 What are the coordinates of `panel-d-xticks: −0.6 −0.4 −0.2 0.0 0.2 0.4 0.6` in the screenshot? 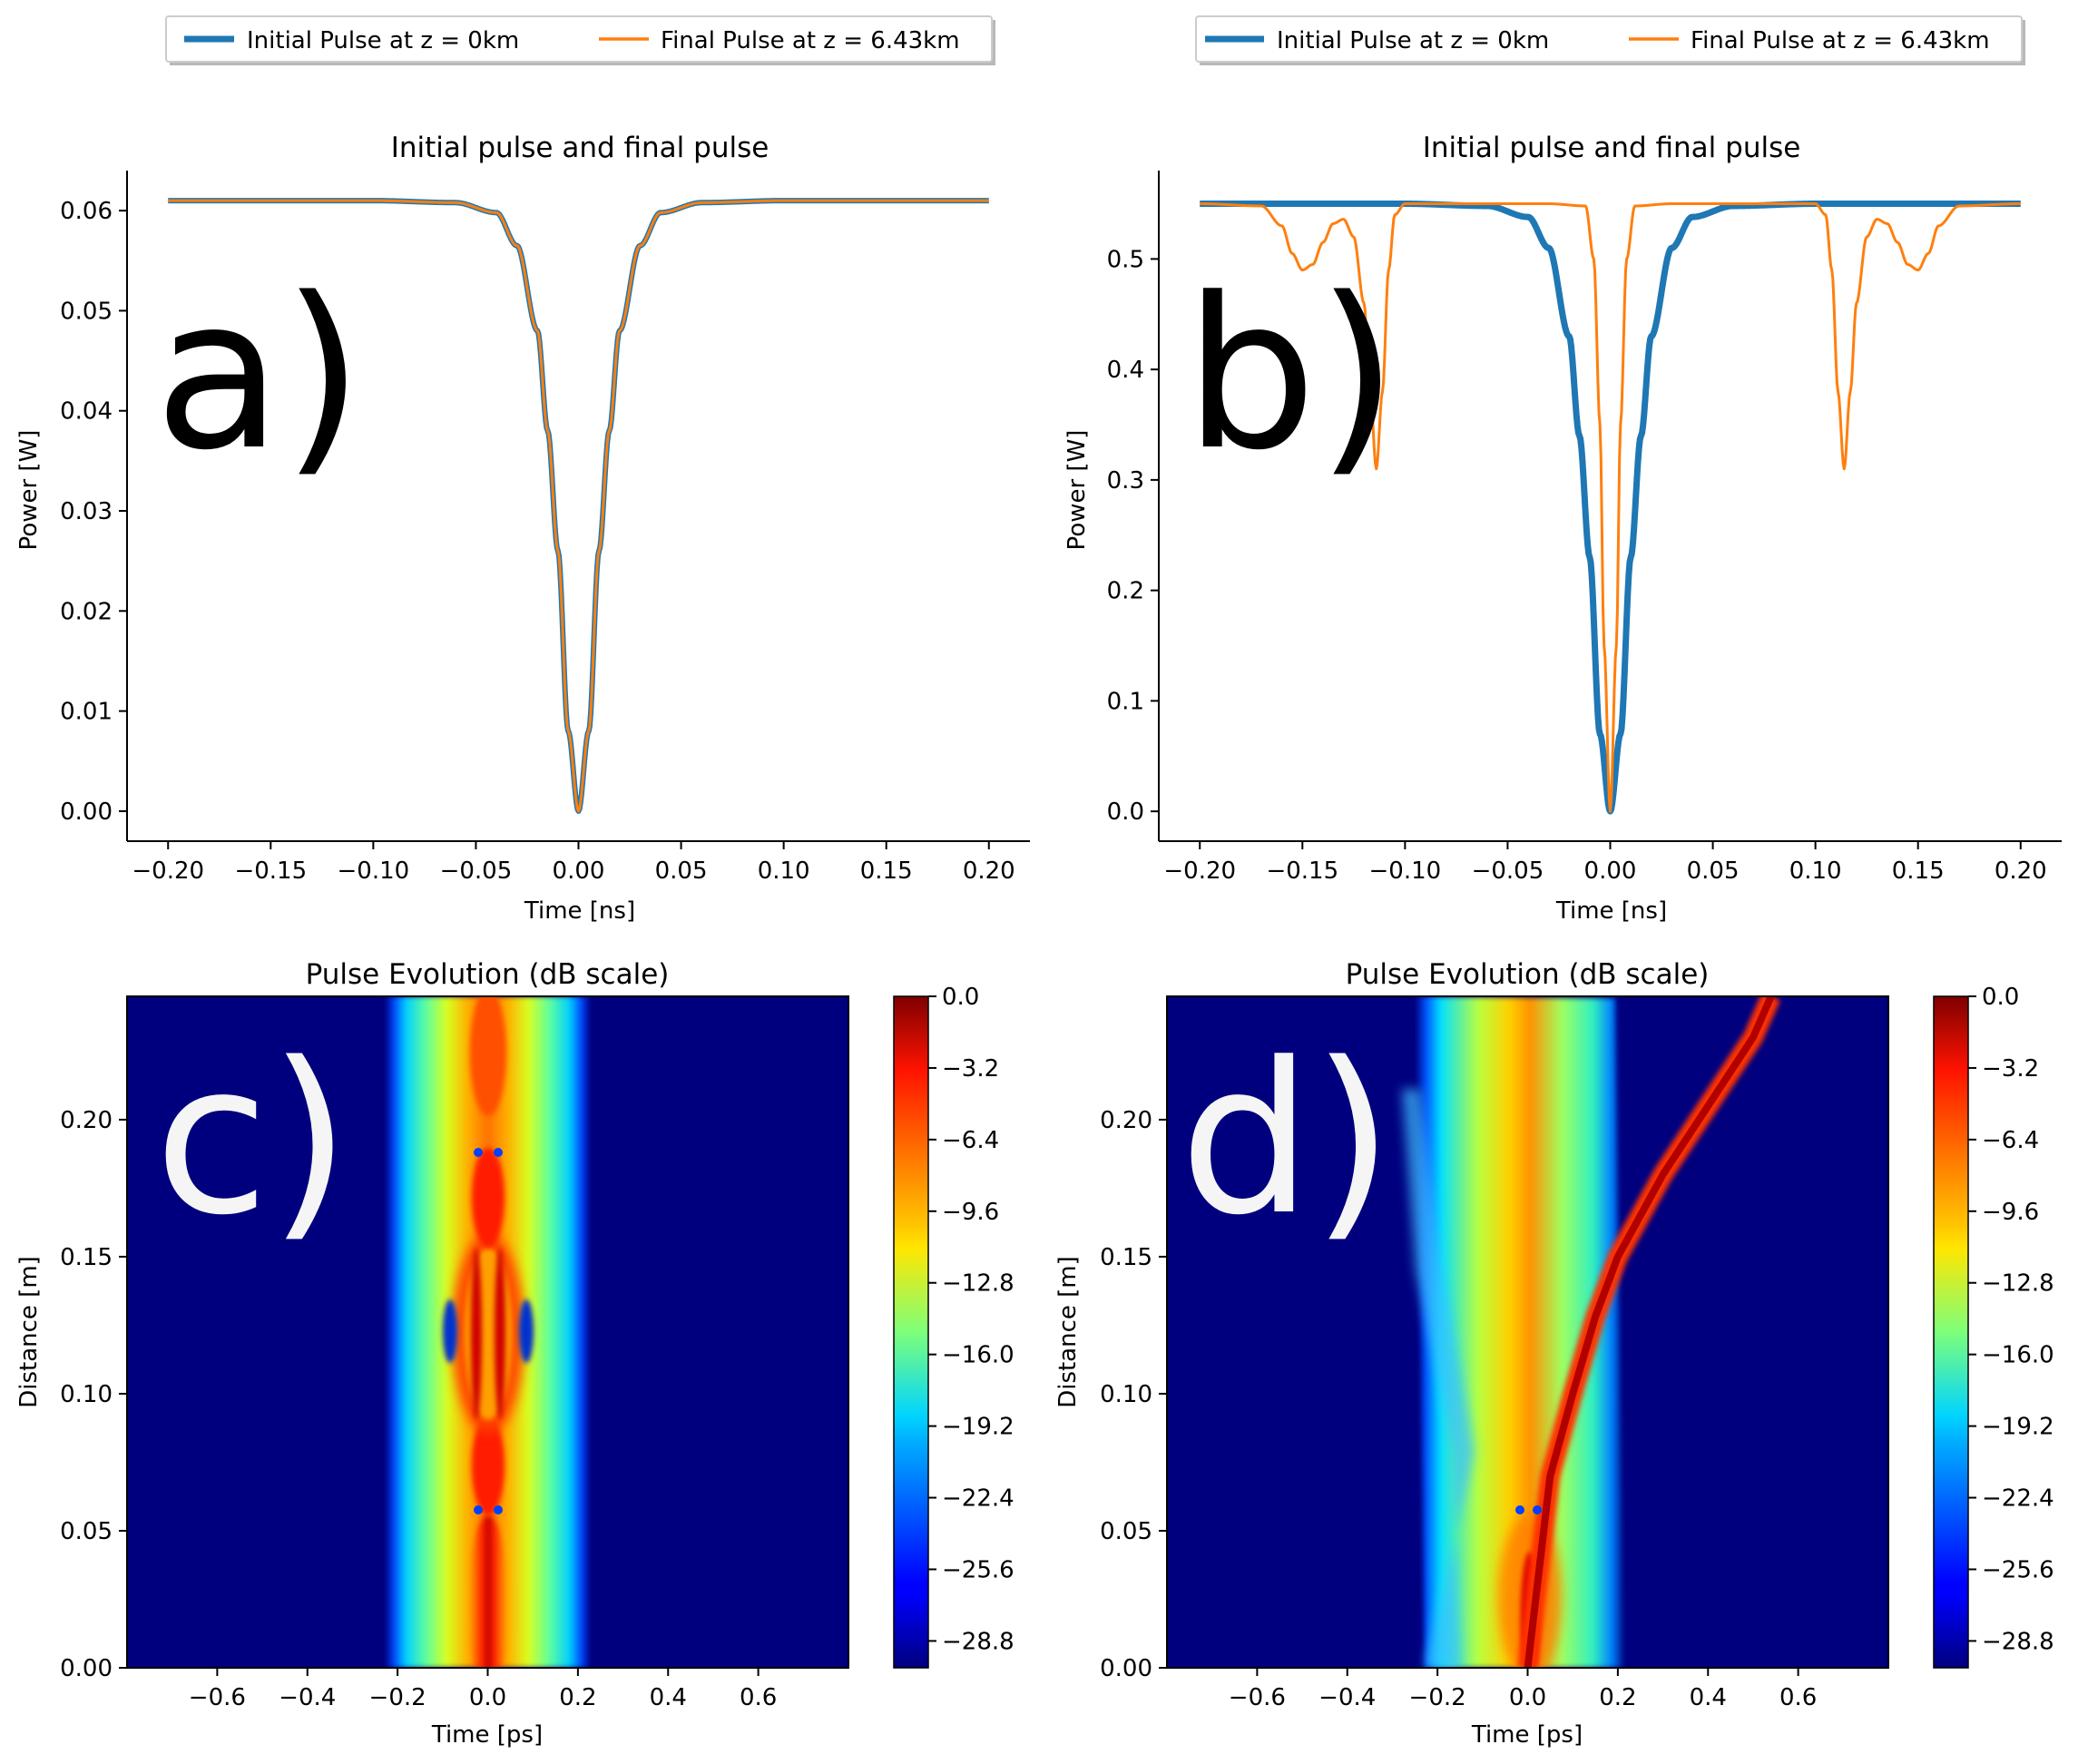 It's located at (1523, 1689).